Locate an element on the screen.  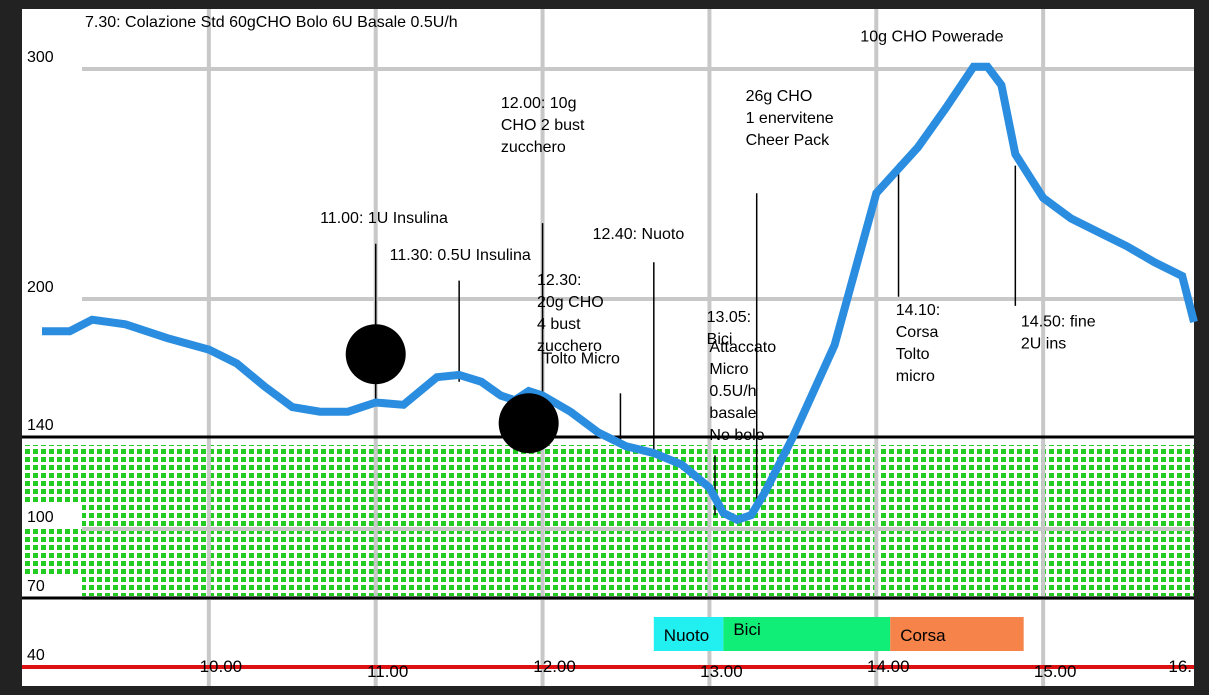
annotation-9: 26g CHO 1 enervitene Cheer Pack is located at coordinates (790, 118).